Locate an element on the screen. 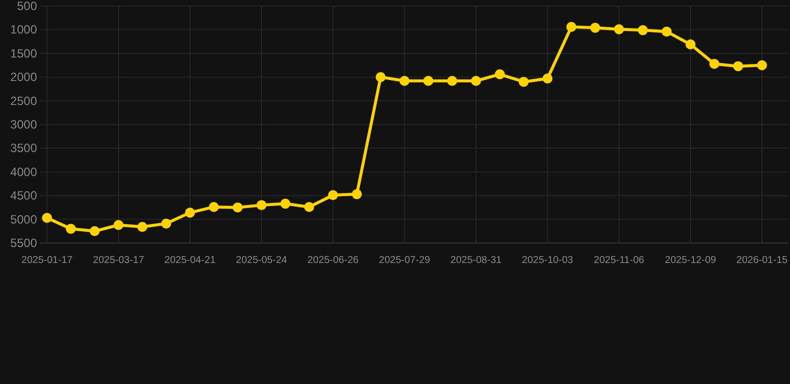 This screenshot has width=790, height=384. y-tick-label: 5000 is located at coordinates (24, 219).